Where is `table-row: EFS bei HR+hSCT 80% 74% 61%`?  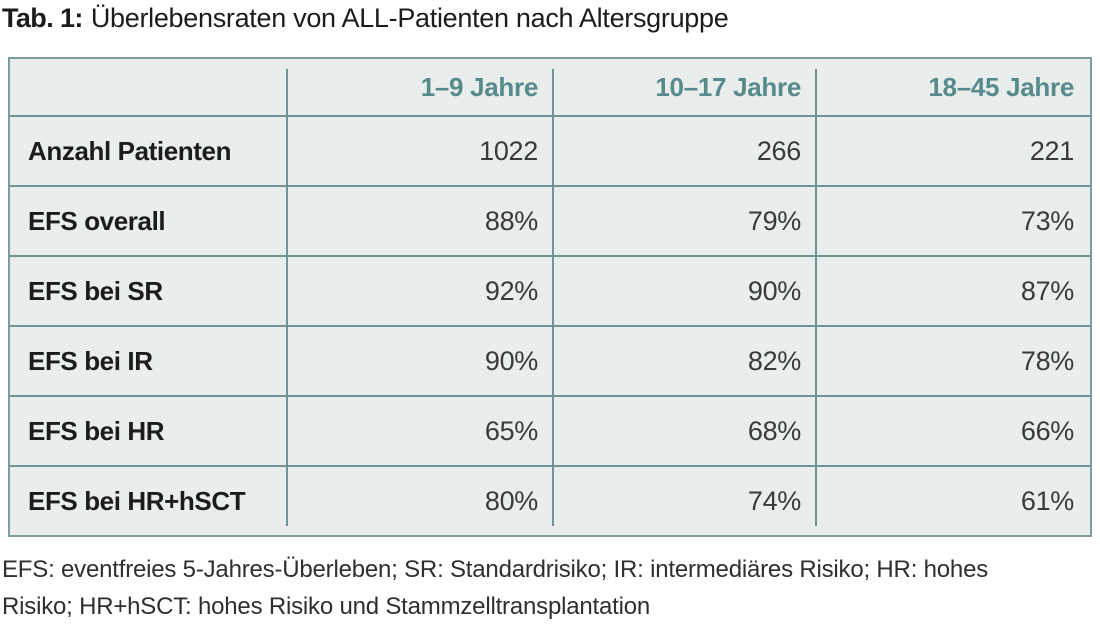 table-row: EFS bei HR+hSCT 80% 74% 61% is located at coordinates (550, 500).